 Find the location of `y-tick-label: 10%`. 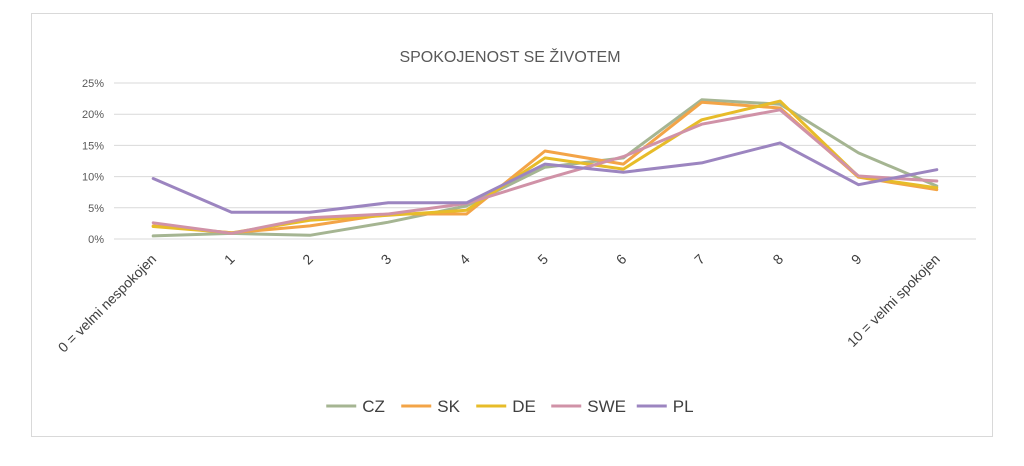

y-tick-label: 10% is located at coordinates (93, 178).